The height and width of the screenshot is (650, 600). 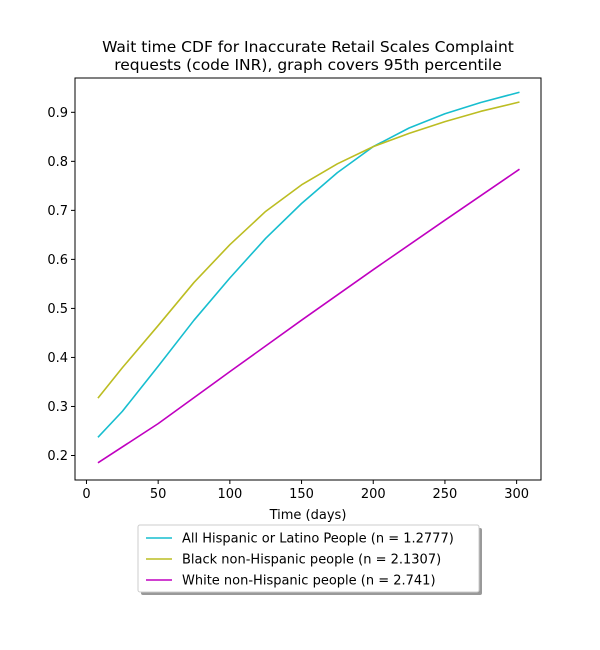 I want to click on x-tick-label: 0, so click(x=86, y=494).